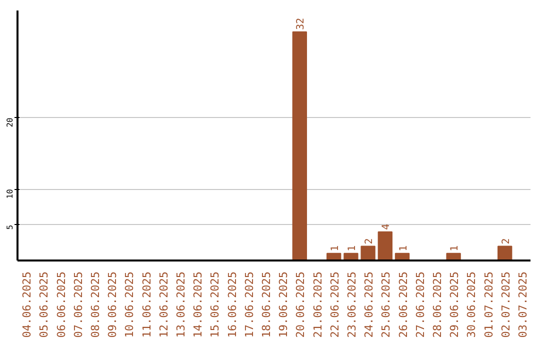 The width and height of the screenshot is (540, 340). What do you see at coordinates (113, 304) in the screenshot?
I see `x-tick-label: 09.06.2025` at bounding box center [113, 304].